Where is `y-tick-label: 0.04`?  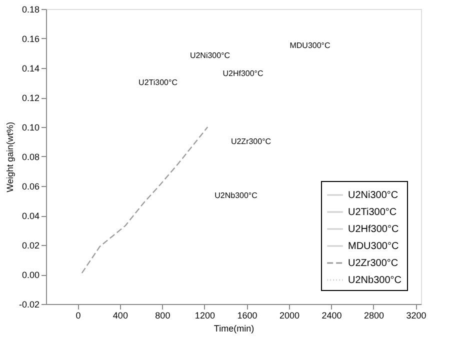
y-tick-label: 0.04 is located at coordinates (31, 216).